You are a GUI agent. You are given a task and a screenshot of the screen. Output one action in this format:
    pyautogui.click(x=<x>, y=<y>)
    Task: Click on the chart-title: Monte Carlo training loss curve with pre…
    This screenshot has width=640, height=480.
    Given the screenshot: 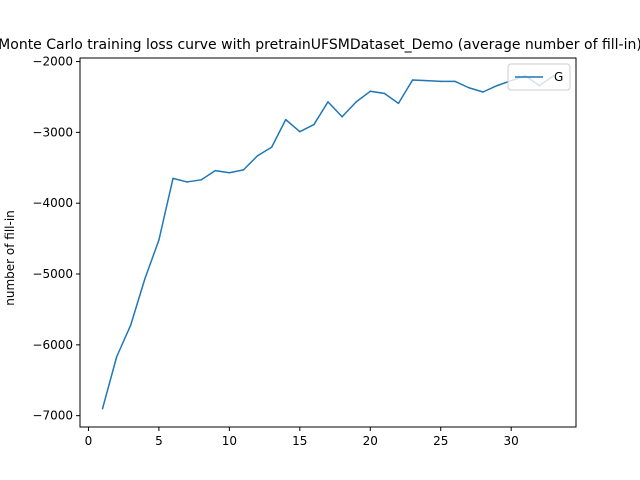 What is the action you would take?
    pyautogui.click(x=320, y=45)
    